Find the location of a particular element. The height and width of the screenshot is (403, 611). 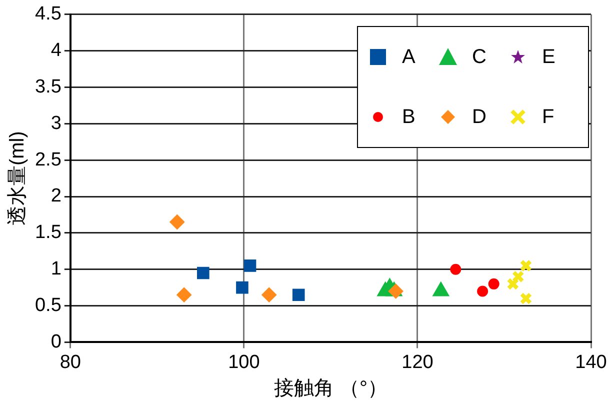

y-tick-label: 0 is located at coordinates (56, 341).